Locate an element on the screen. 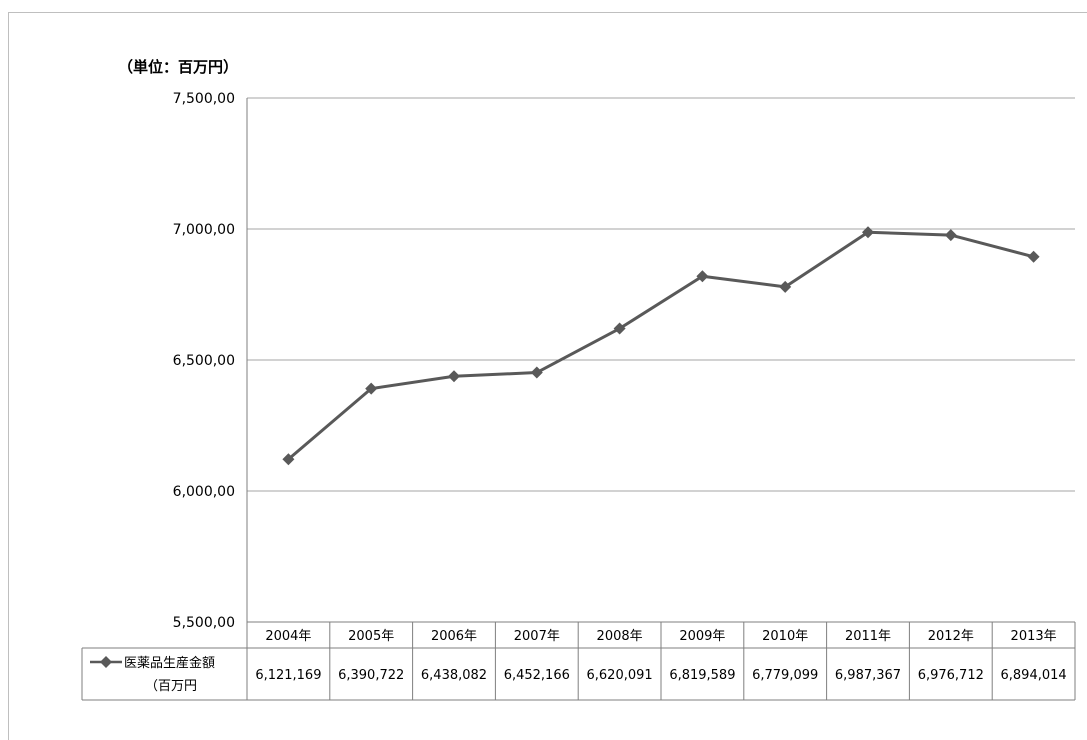 The height and width of the screenshot is (740, 1087). data-label: 6,819,589 is located at coordinates (702, 675).